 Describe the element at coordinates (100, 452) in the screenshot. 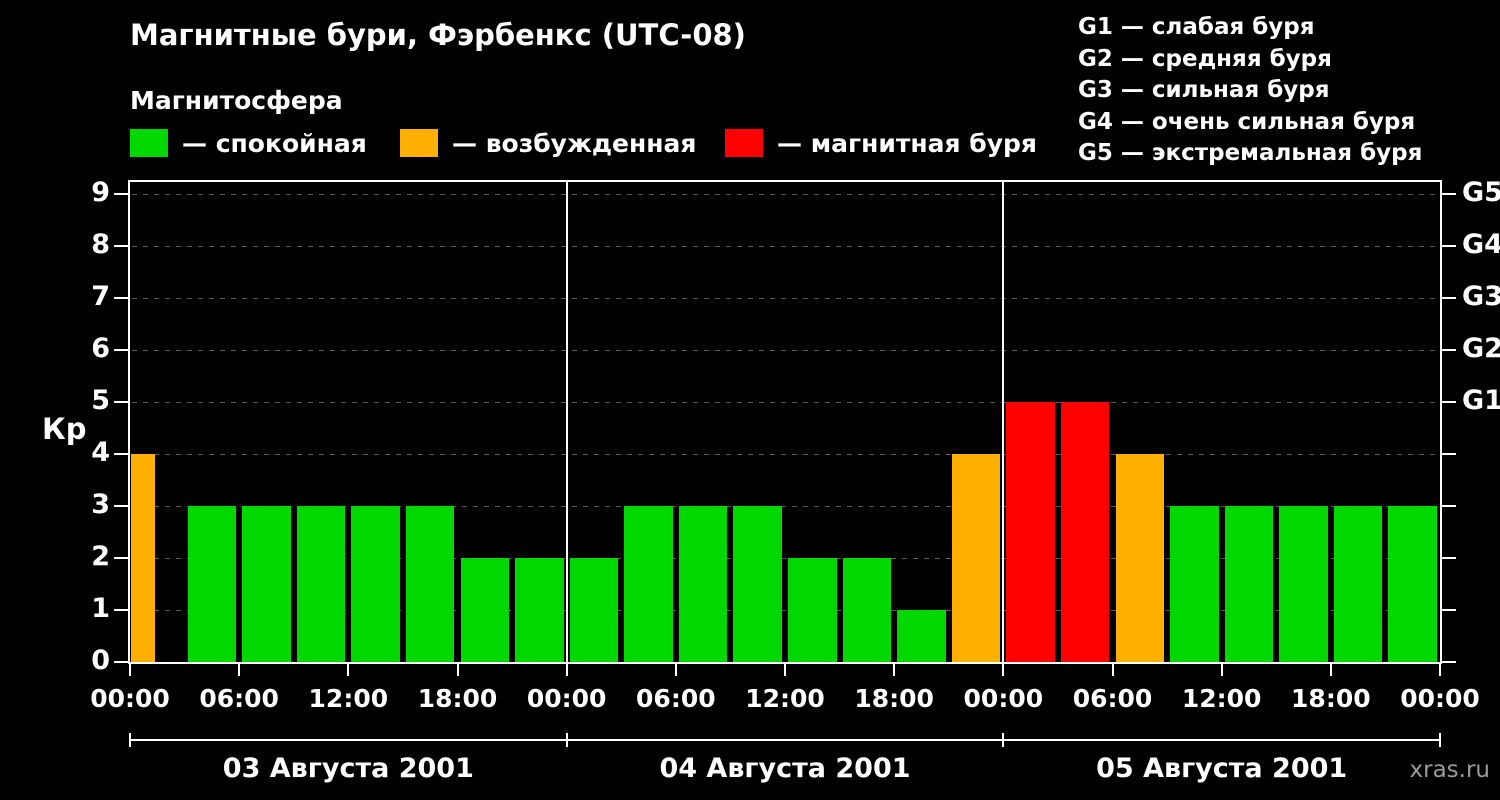

I see `y-tick-label: 4` at that location.